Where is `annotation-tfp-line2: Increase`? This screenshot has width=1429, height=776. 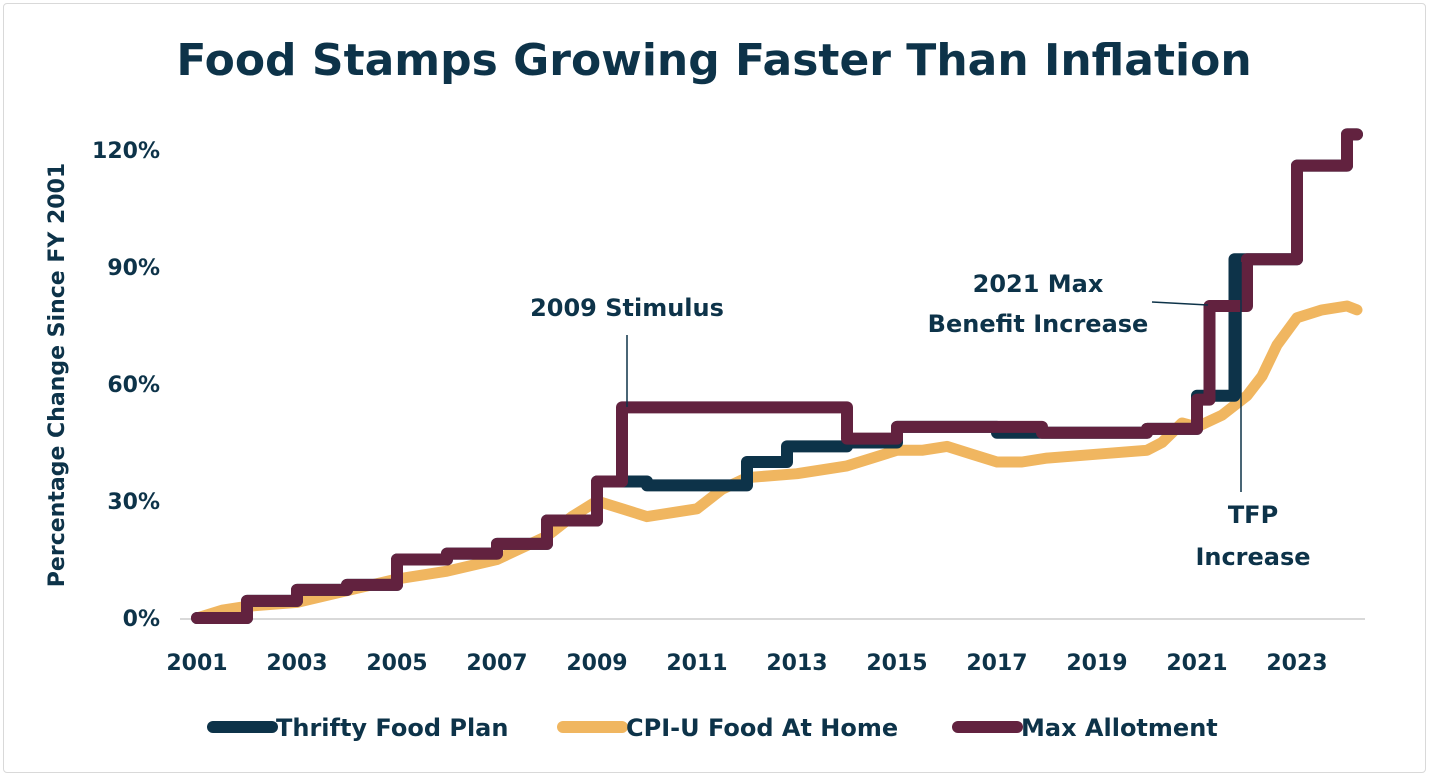 annotation-tfp-line2: Increase is located at coordinates (1252, 557).